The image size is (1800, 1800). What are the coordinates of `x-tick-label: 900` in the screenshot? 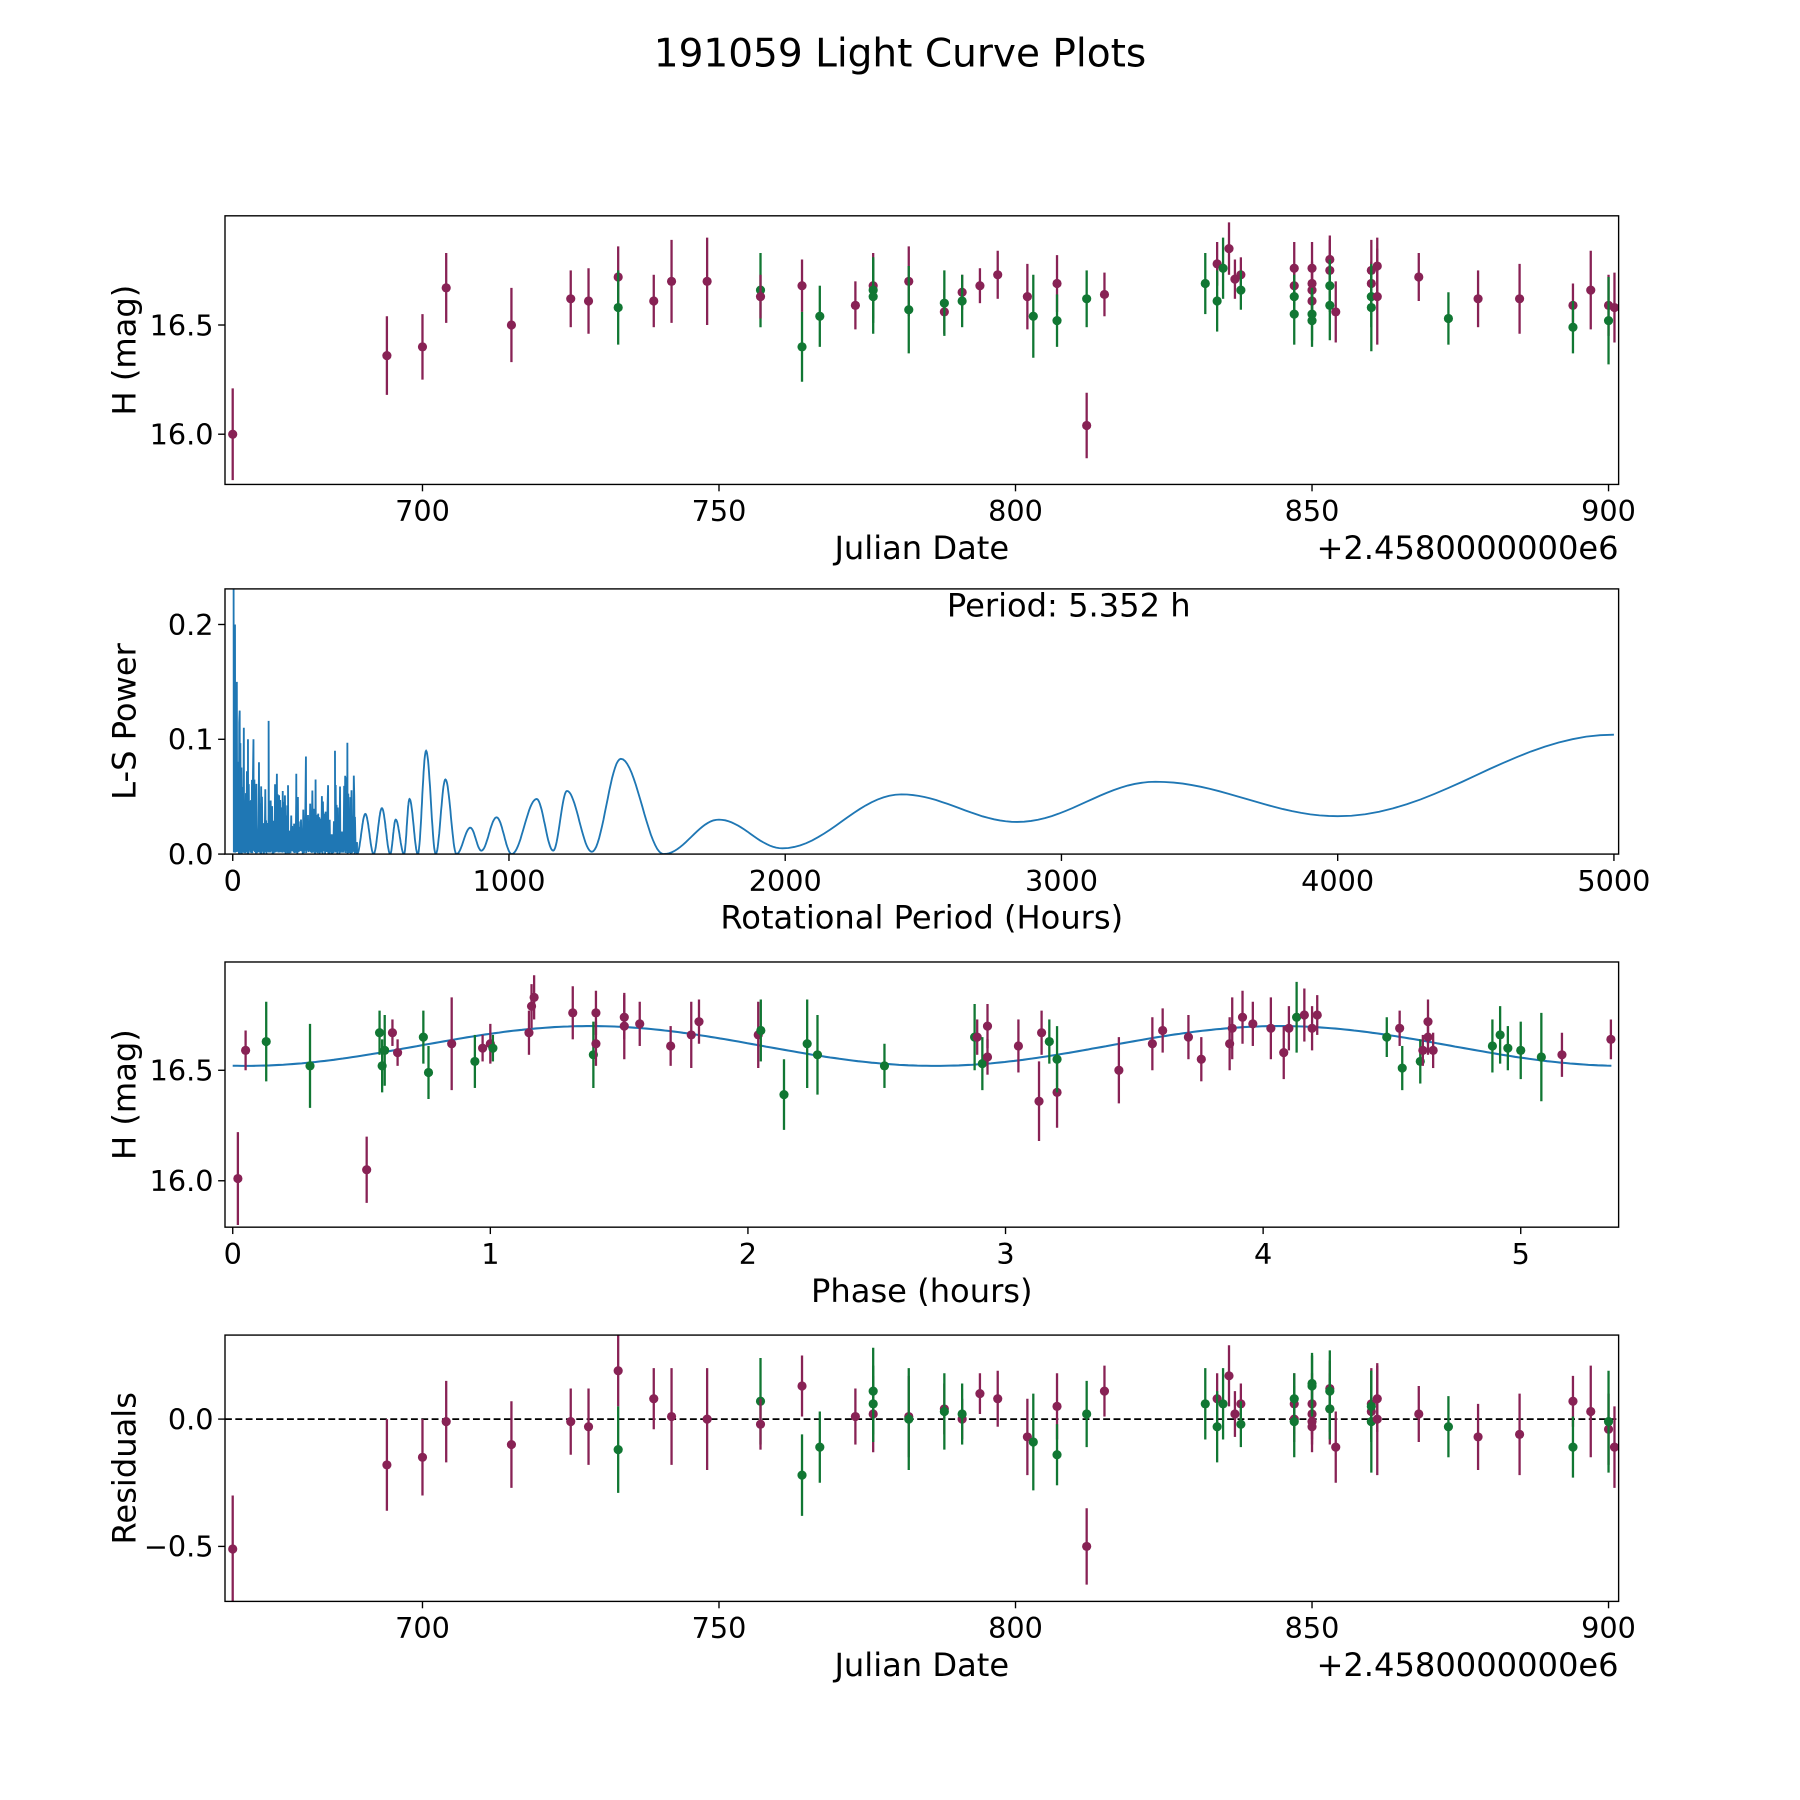 It's located at (1608, 511).